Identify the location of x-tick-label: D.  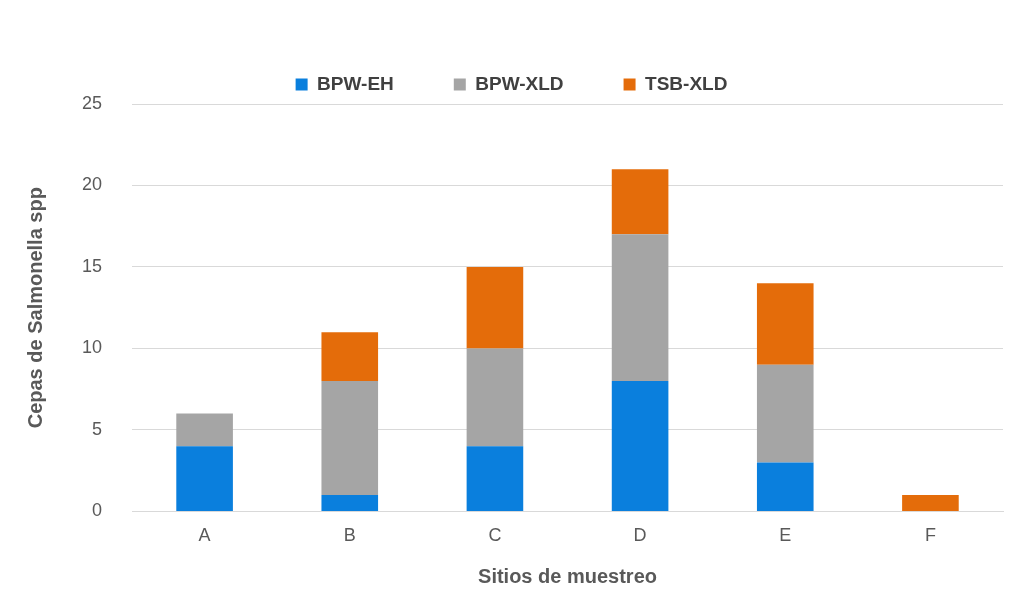
(640, 535).